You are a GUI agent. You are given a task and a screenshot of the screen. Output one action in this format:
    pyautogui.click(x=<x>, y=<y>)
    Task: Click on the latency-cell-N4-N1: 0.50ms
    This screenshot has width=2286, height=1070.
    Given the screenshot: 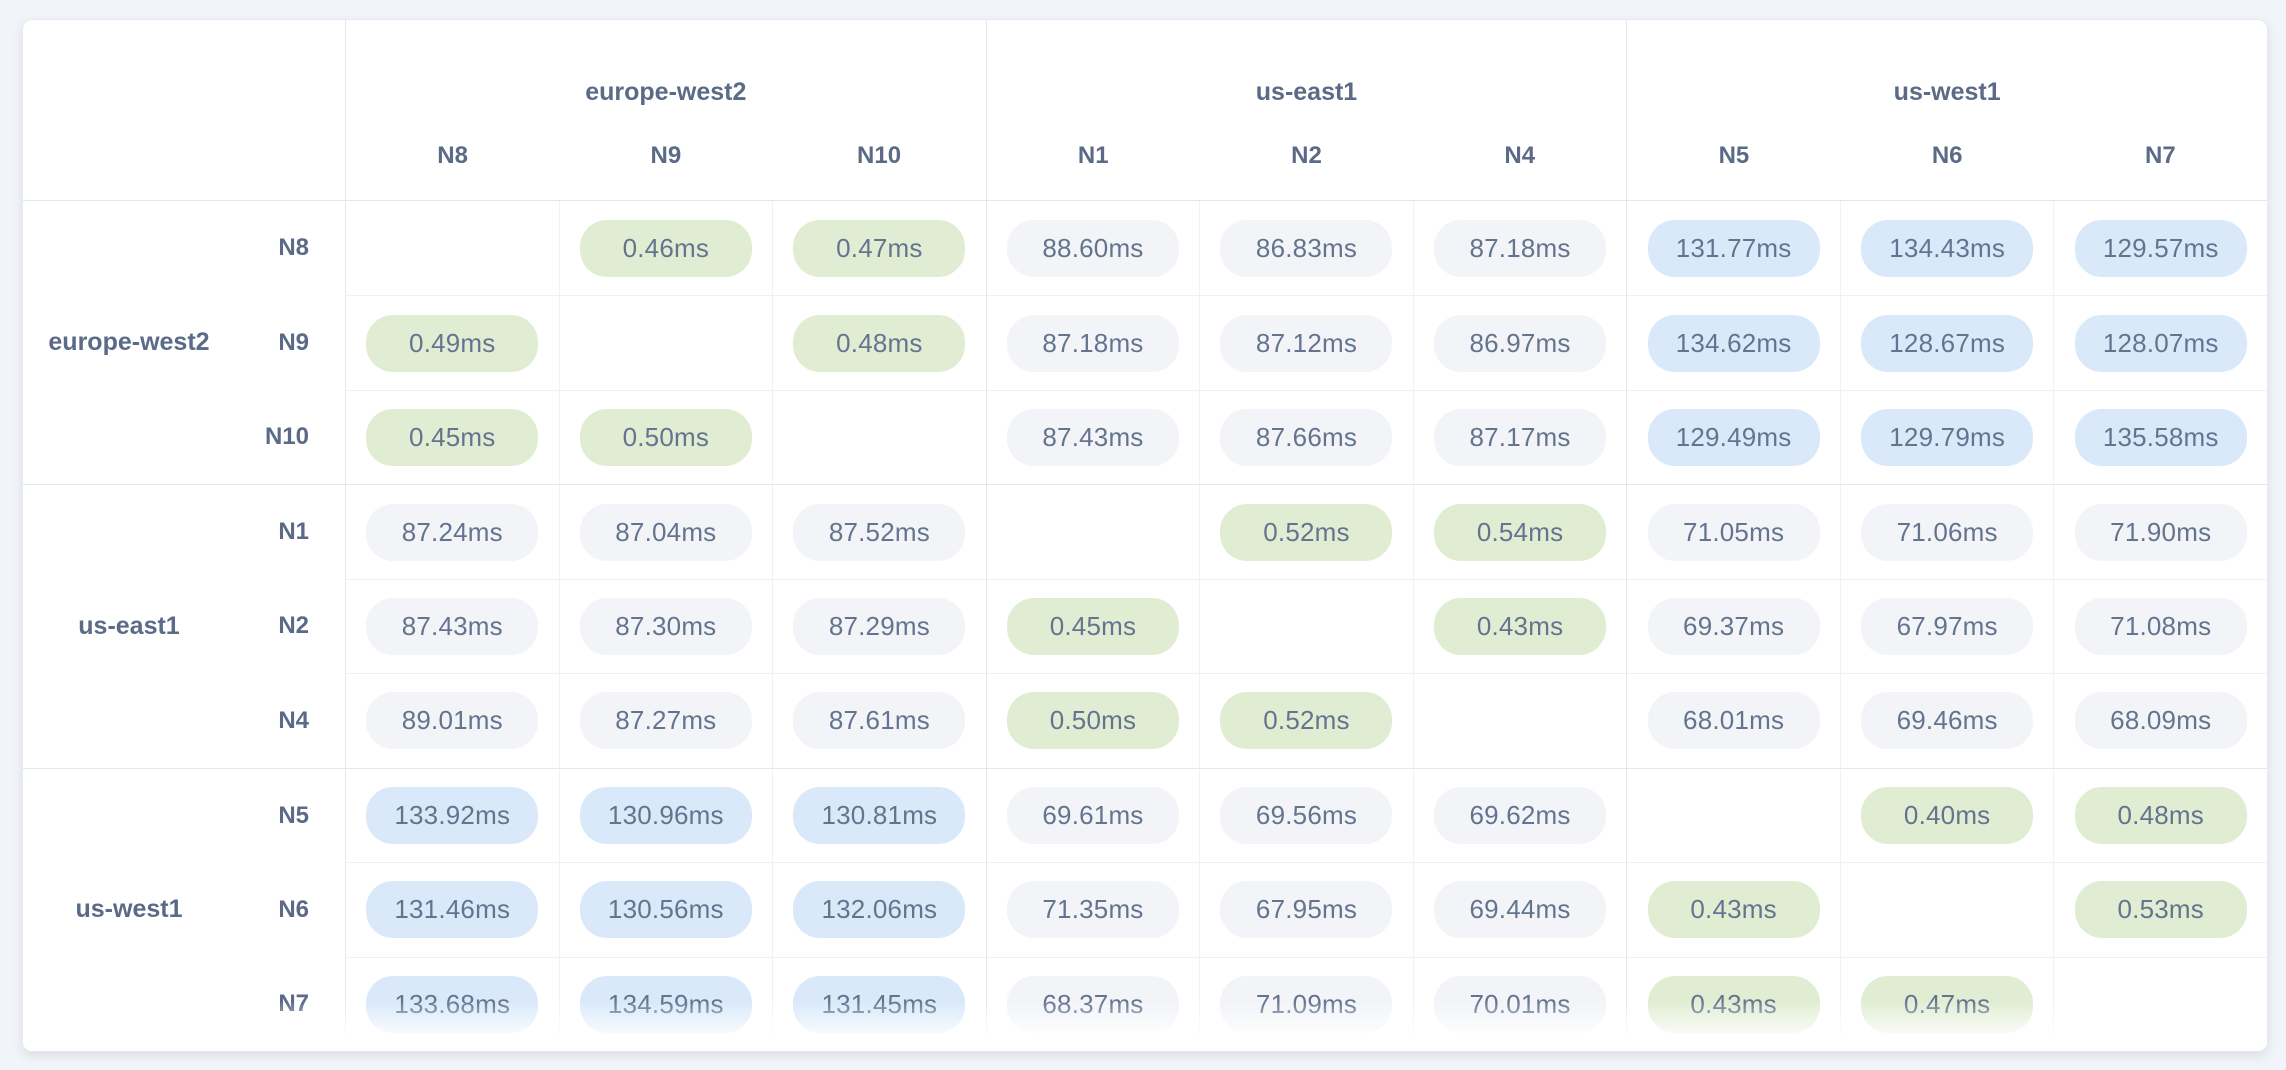 What is the action you would take?
    pyautogui.click(x=1092, y=720)
    